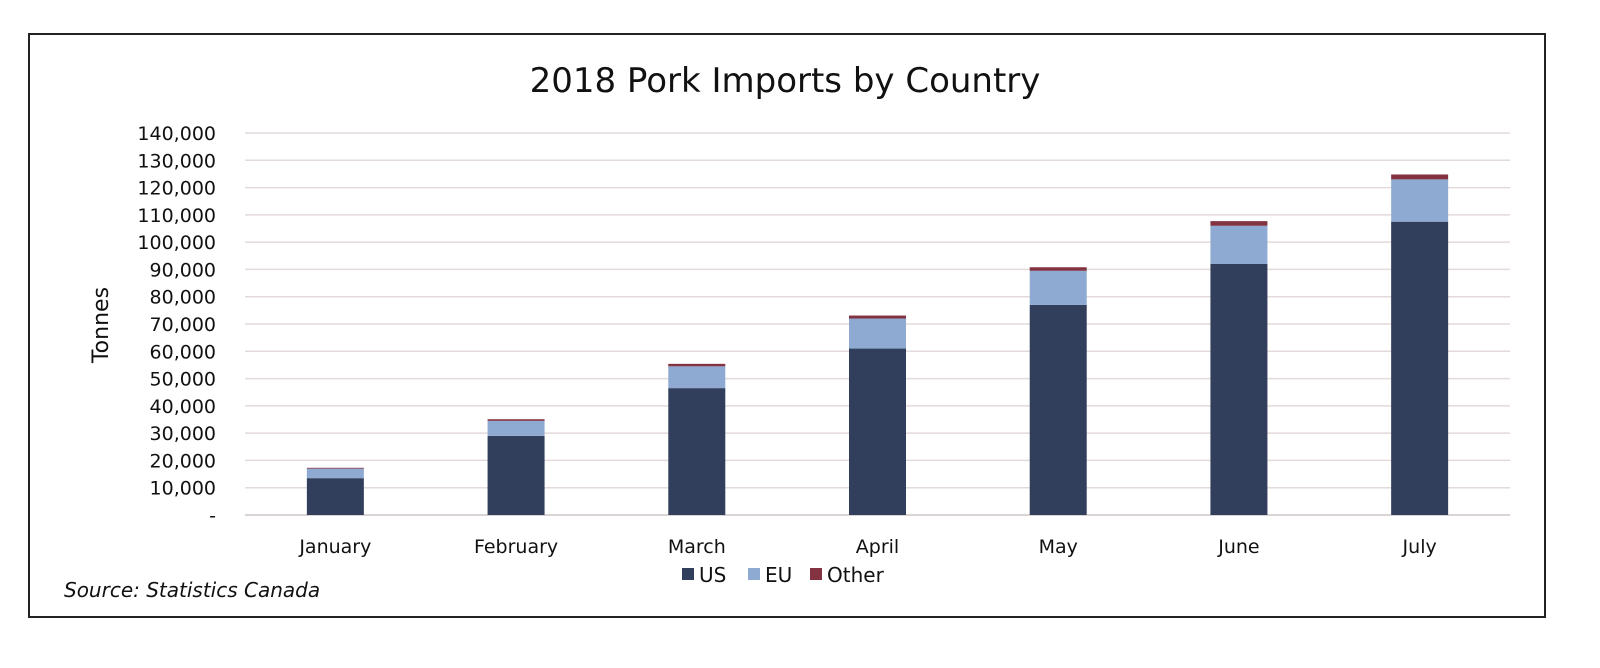 The width and height of the screenshot is (1600, 668). I want to click on y-tick-label: 20,000, so click(183, 461).